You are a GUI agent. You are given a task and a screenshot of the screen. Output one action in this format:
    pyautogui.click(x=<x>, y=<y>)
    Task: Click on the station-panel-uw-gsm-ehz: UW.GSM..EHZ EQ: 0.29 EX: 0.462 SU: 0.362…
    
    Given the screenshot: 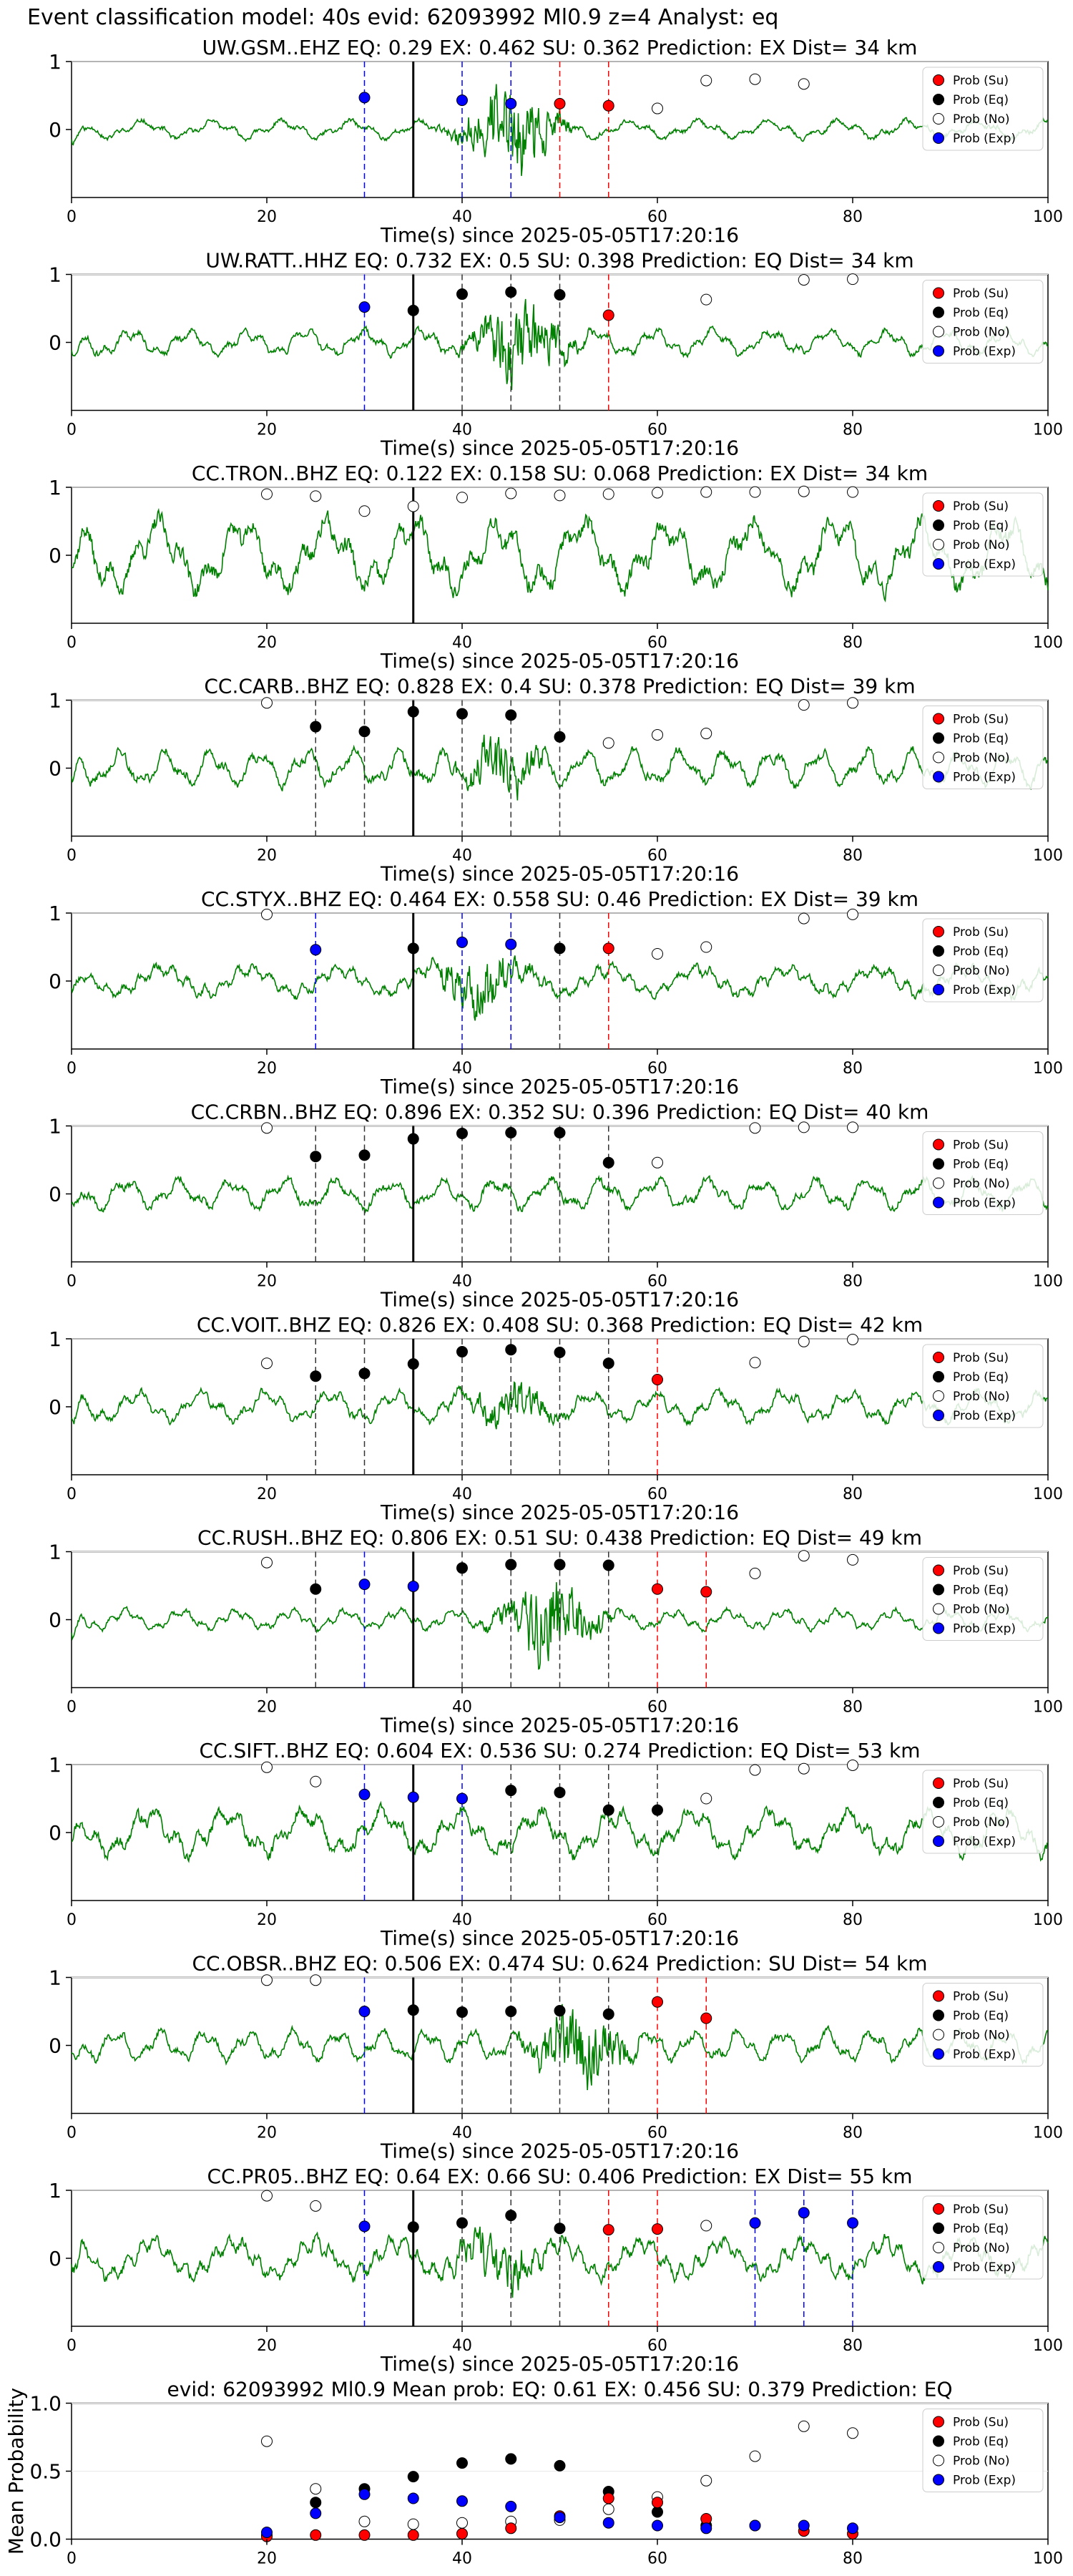 What is the action you would take?
    pyautogui.click(x=556, y=141)
    